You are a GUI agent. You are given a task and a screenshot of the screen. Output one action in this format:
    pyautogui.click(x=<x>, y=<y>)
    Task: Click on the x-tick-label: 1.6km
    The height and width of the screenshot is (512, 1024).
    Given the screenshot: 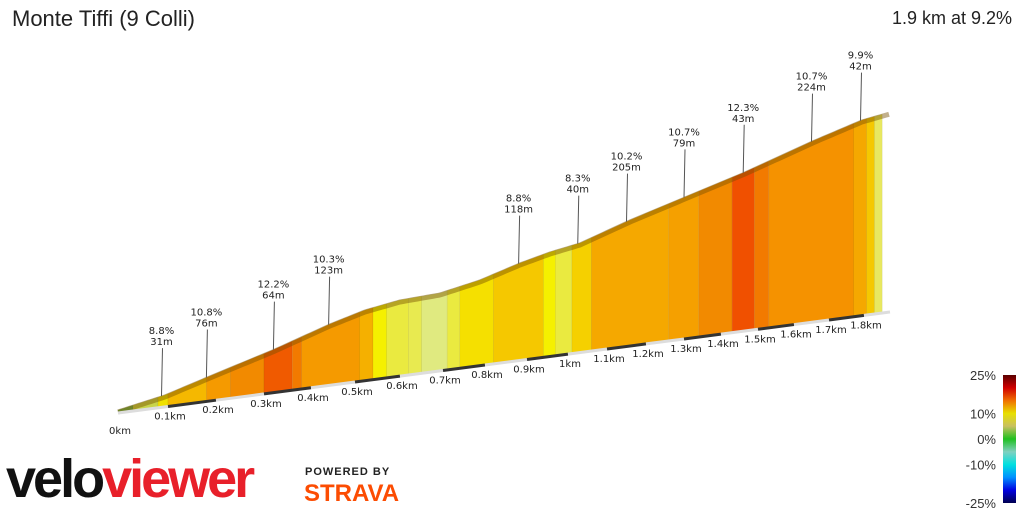 What is the action you would take?
    pyautogui.click(x=795, y=335)
    